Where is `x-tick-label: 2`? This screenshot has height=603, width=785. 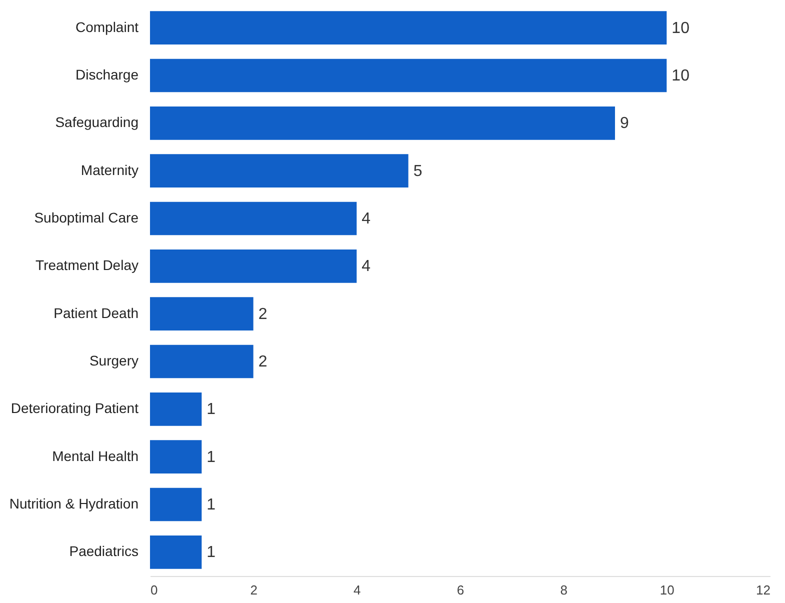
x-tick-label: 2 is located at coordinates (254, 590).